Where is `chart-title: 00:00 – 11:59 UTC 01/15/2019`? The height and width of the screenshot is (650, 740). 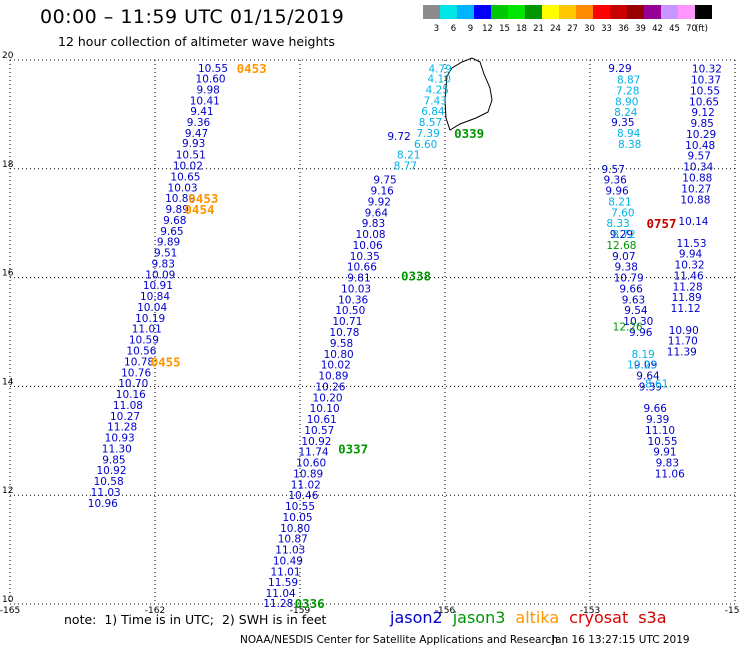
chart-title: 00:00 – 11:59 UTC 01/15/2019 is located at coordinates (192, 17).